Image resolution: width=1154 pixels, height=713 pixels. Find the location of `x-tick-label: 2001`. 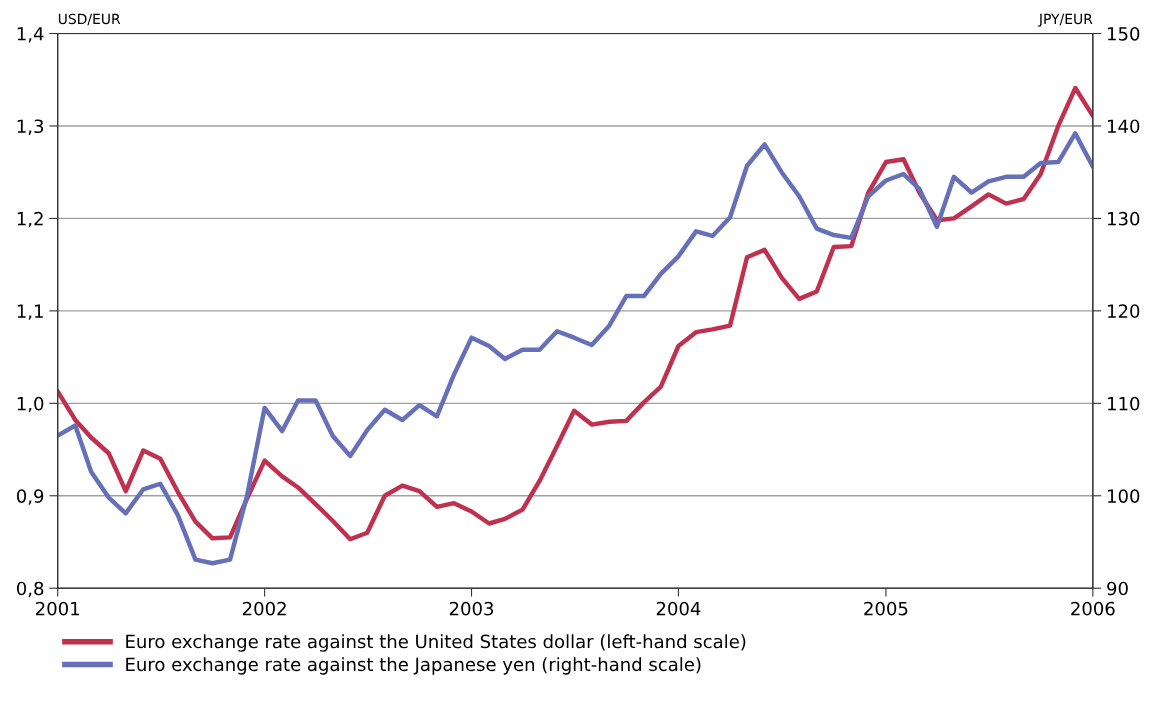

x-tick-label: 2001 is located at coordinates (58, 608).